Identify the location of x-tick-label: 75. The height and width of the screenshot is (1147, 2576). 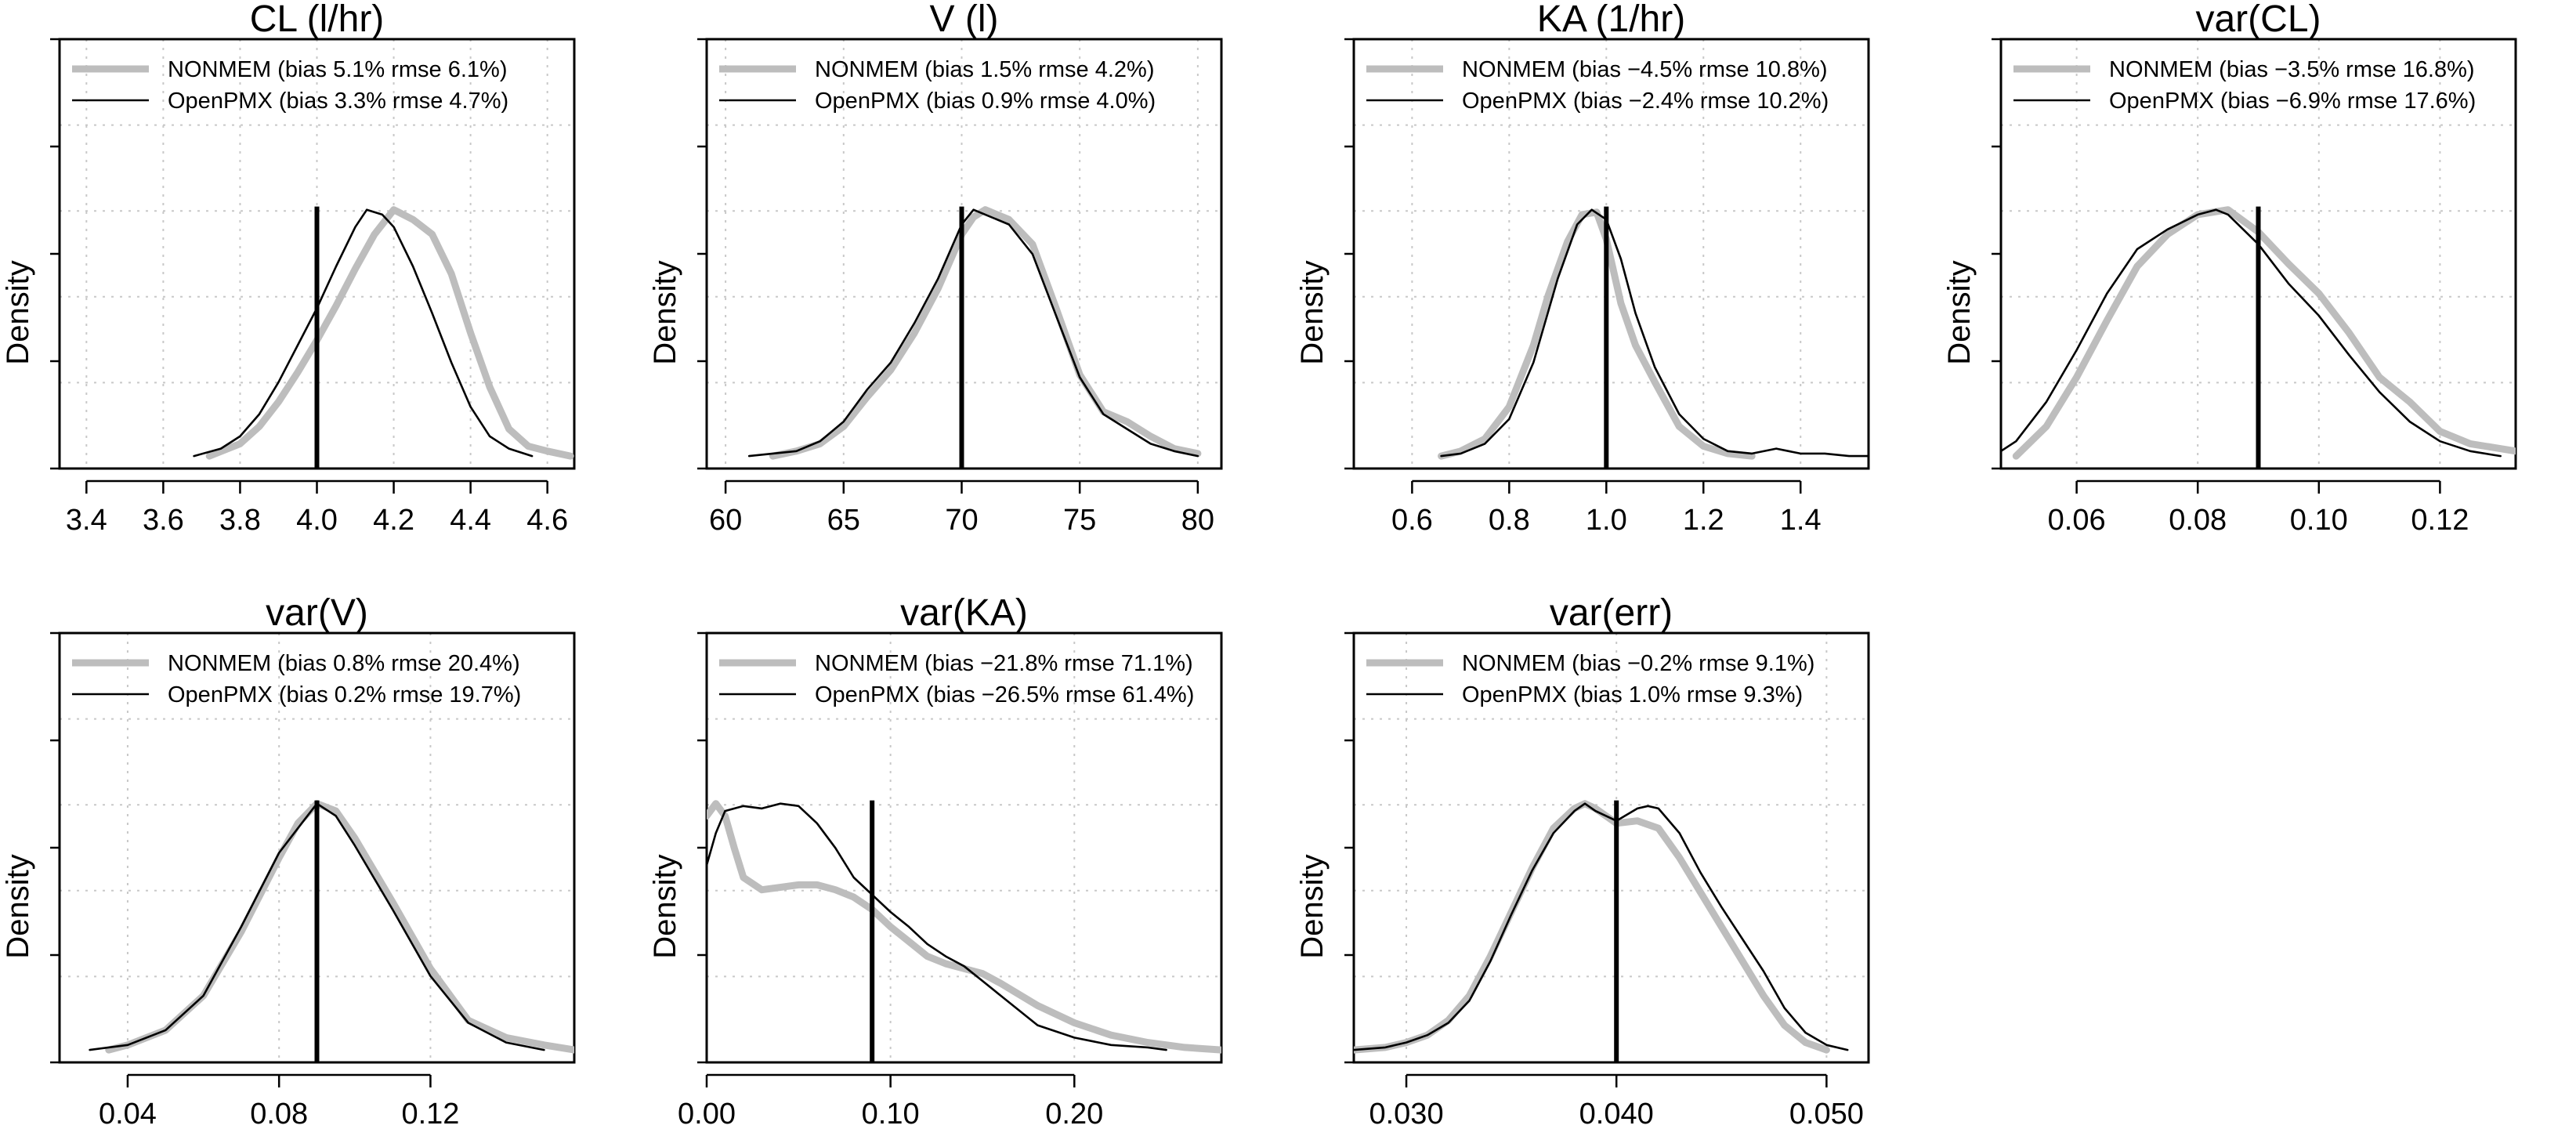
(1079, 520).